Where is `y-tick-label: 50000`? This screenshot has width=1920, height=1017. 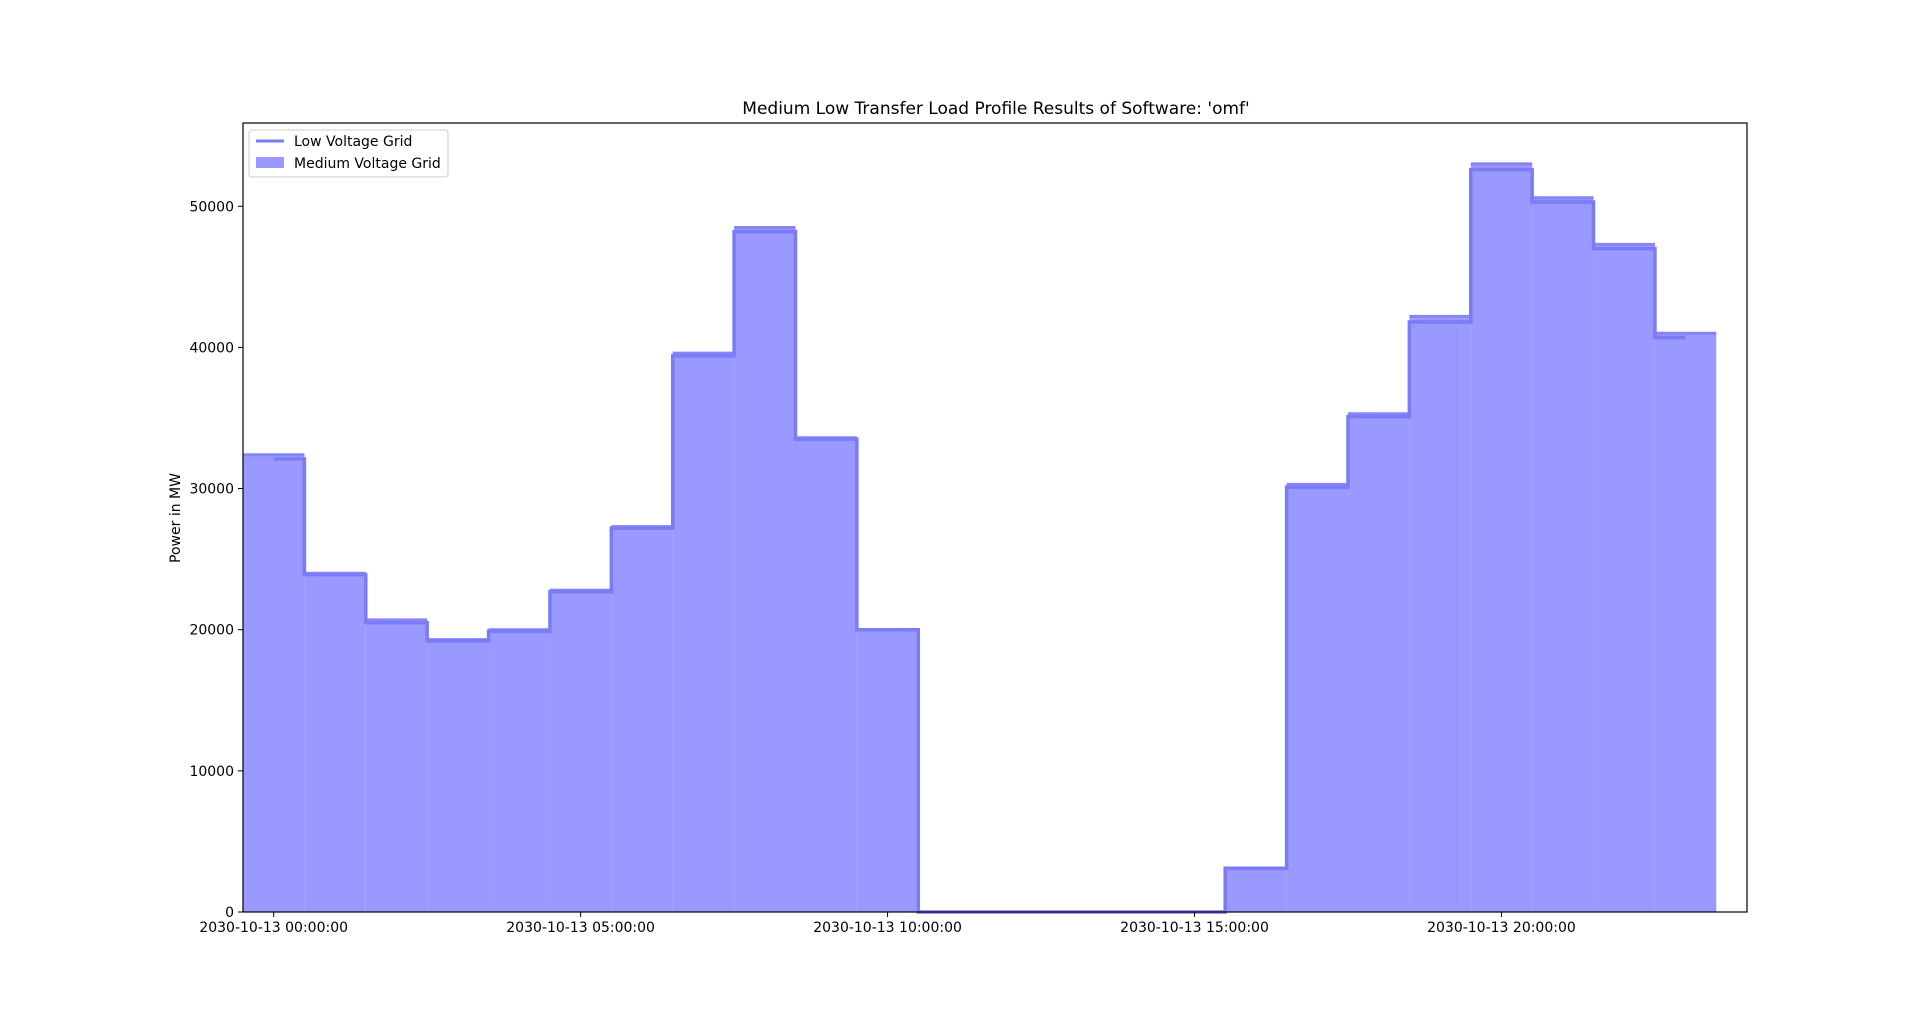 y-tick-label: 50000 is located at coordinates (211, 207).